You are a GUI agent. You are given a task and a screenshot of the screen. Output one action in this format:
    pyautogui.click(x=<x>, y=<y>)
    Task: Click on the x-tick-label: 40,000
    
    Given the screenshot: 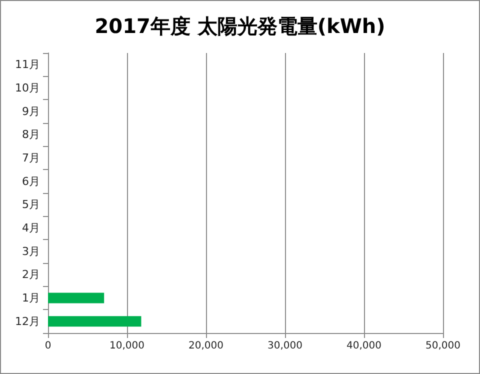 What is the action you would take?
    pyautogui.click(x=364, y=346)
    